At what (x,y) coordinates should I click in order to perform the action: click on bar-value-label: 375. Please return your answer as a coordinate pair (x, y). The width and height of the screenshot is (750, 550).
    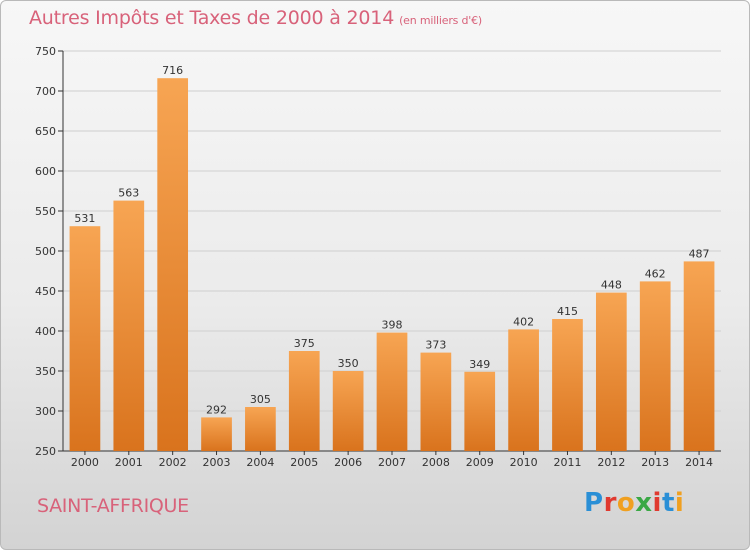
    Looking at the image, I should click on (304, 343).